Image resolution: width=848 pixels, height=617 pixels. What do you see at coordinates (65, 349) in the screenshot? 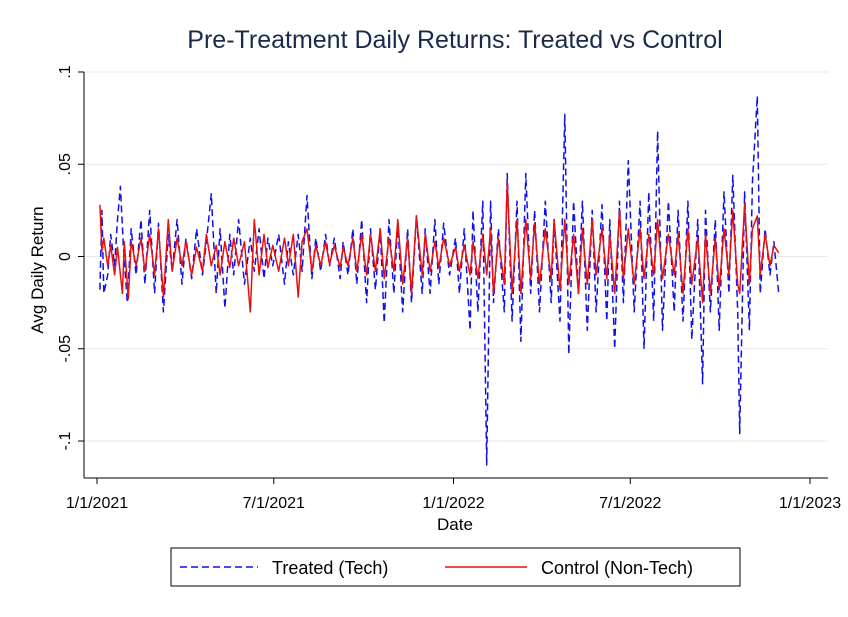
I see `y-tick-label: -.05` at bounding box center [65, 349].